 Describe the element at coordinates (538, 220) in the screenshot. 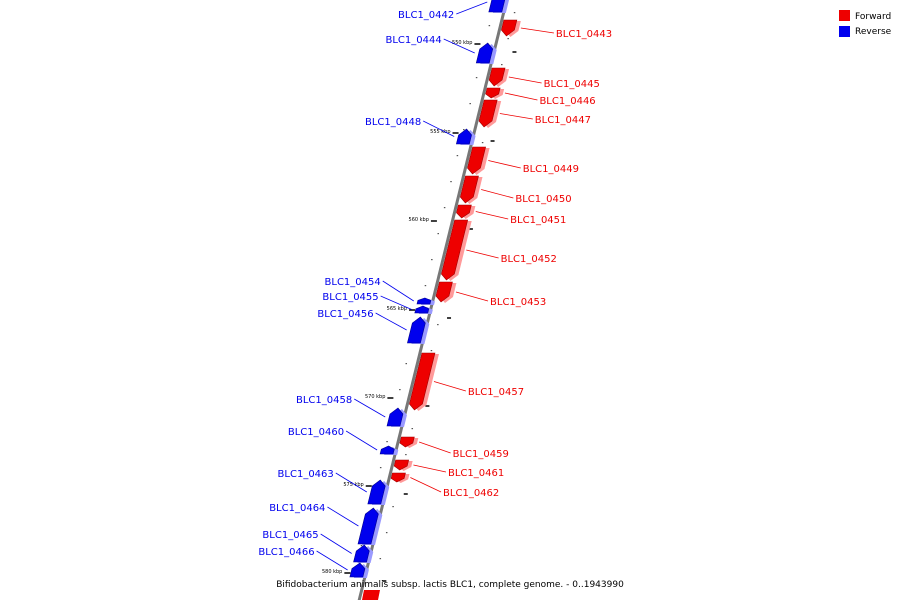

I see `gene-label: BLC1_0451` at that location.